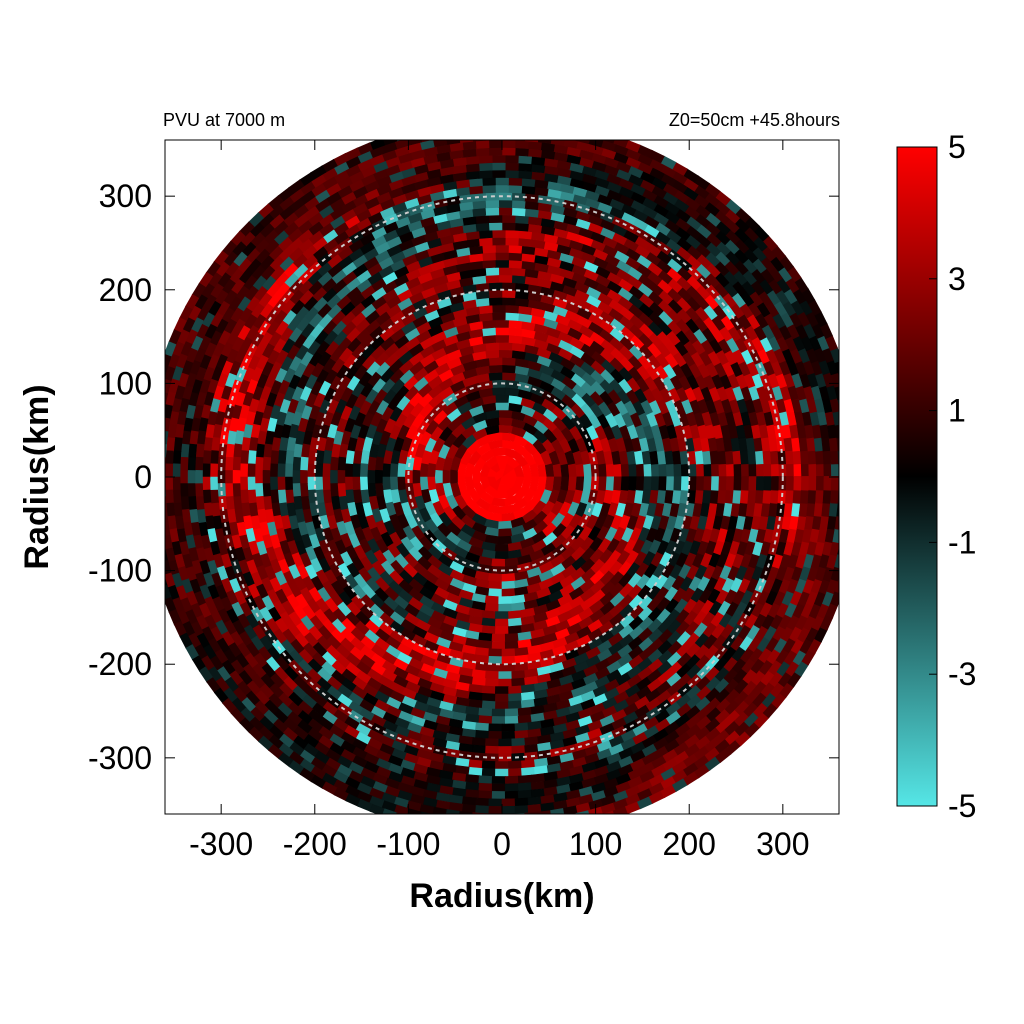  What do you see at coordinates (502, 844) in the screenshot?
I see `x-tick-label: 0` at bounding box center [502, 844].